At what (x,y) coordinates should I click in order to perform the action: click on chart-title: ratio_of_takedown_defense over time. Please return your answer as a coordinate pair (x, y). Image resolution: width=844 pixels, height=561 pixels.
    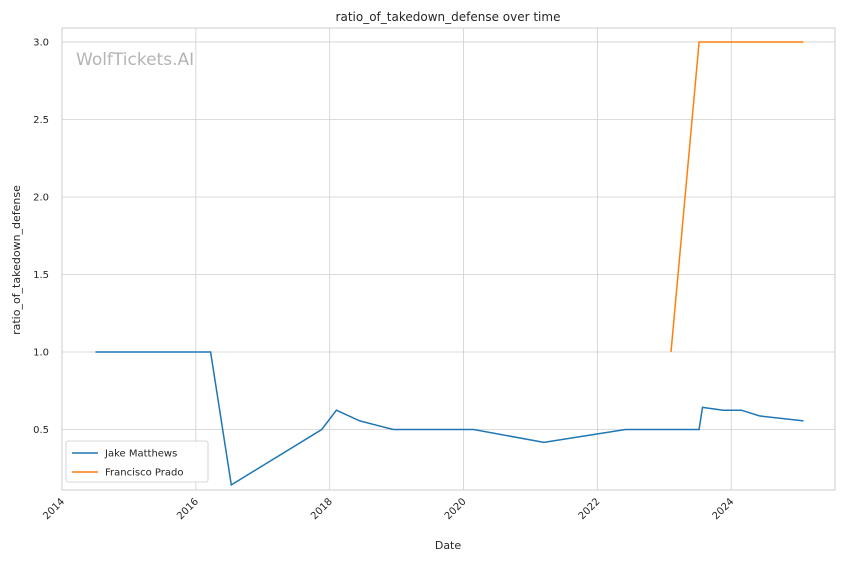
    Looking at the image, I should click on (448, 17).